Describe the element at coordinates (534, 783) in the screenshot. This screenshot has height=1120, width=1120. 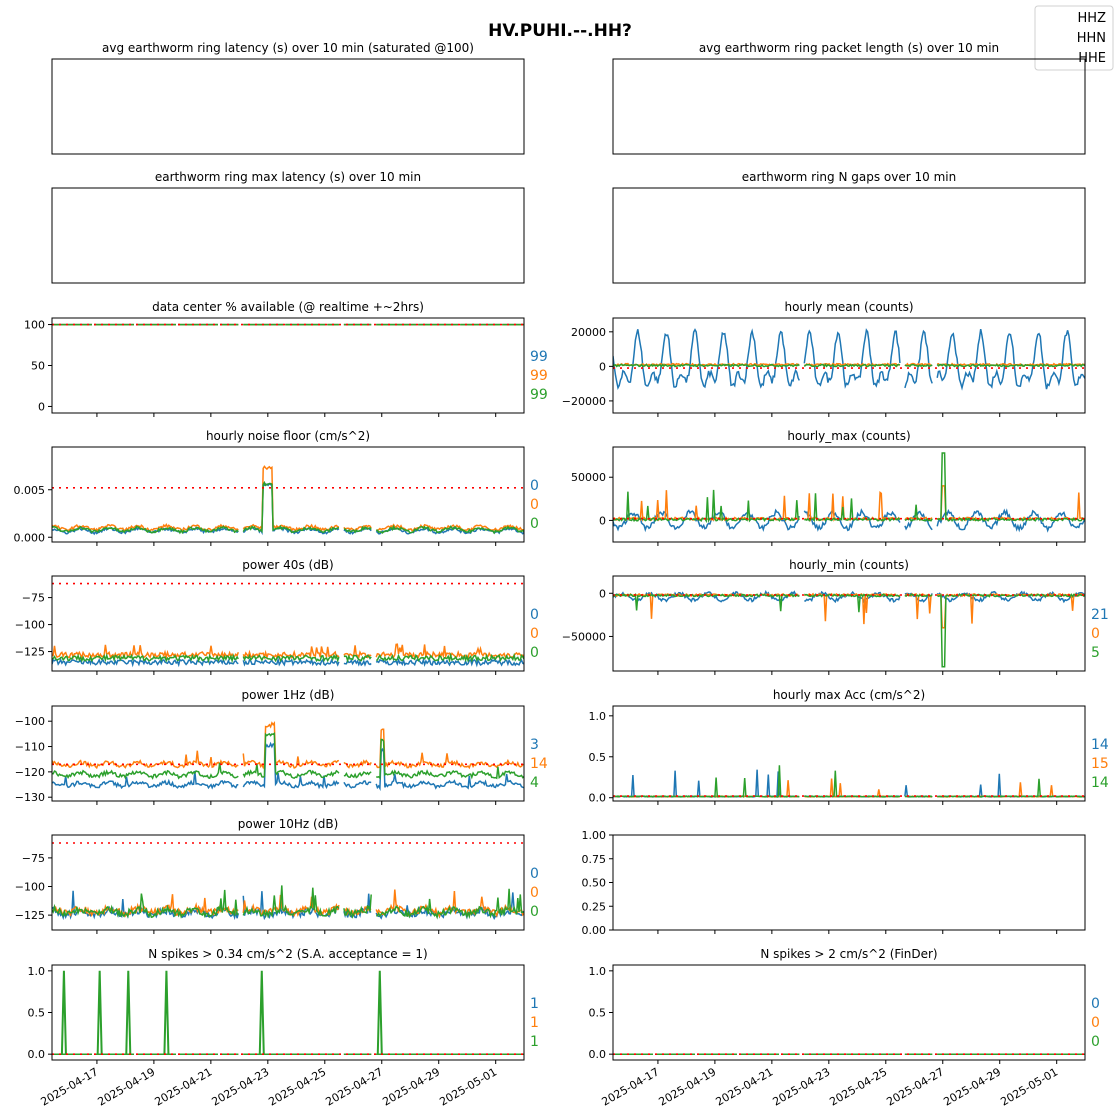
I see `end-label-hhe: 4` at that location.